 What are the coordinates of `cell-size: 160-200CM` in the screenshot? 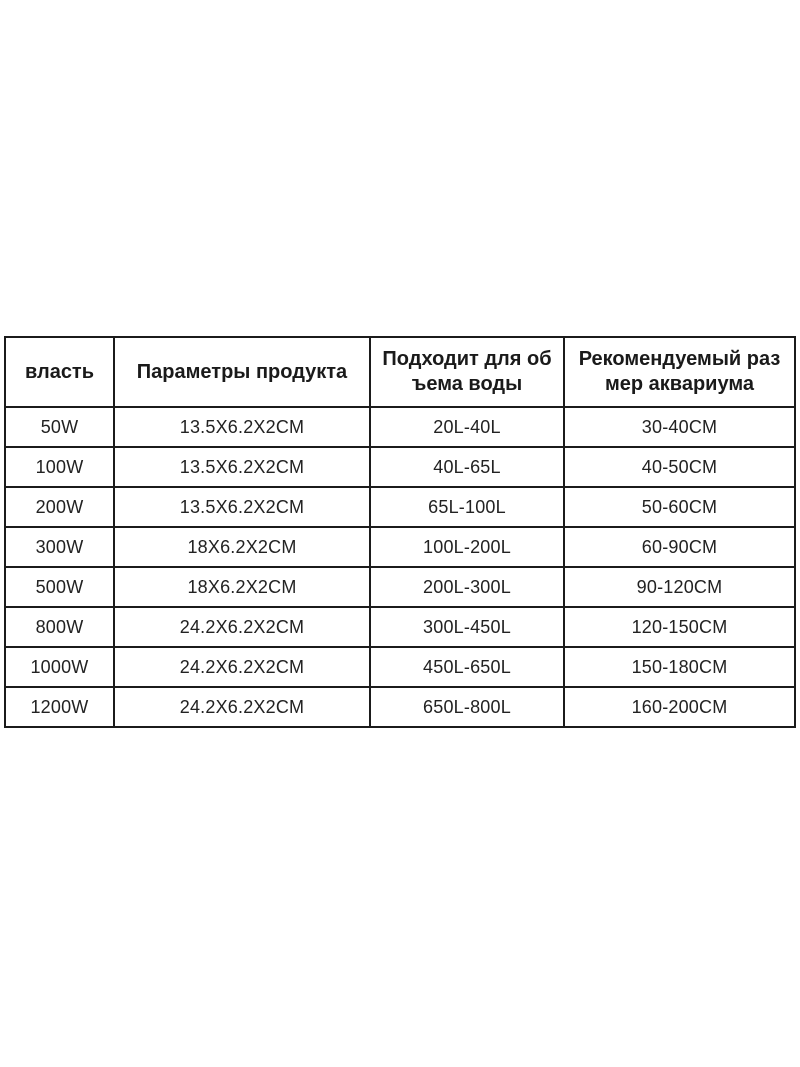 It's located at (679, 707).